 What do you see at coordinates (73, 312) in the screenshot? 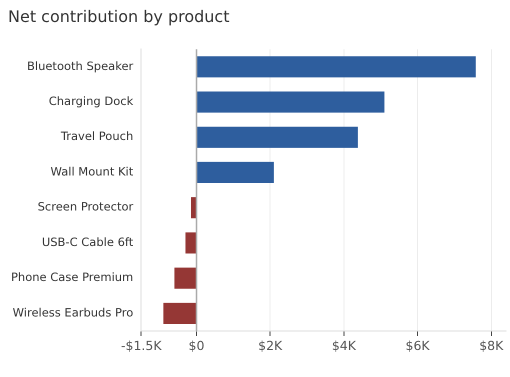
I see `y-tick-label: Wireless Earbuds Pro` at bounding box center [73, 312].